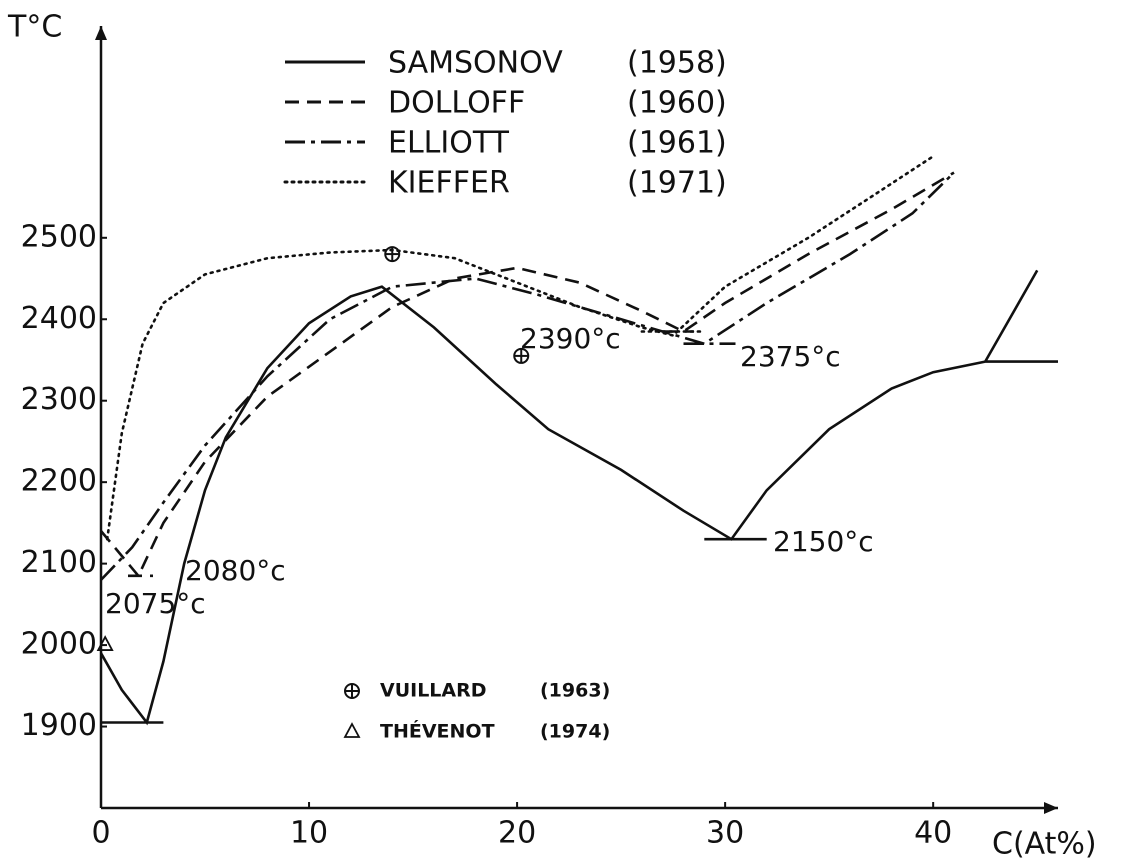 This screenshot has height=865, width=1137. Describe the element at coordinates (59, 318) in the screenshot. I see `y-tick-label: 2400` at that location.